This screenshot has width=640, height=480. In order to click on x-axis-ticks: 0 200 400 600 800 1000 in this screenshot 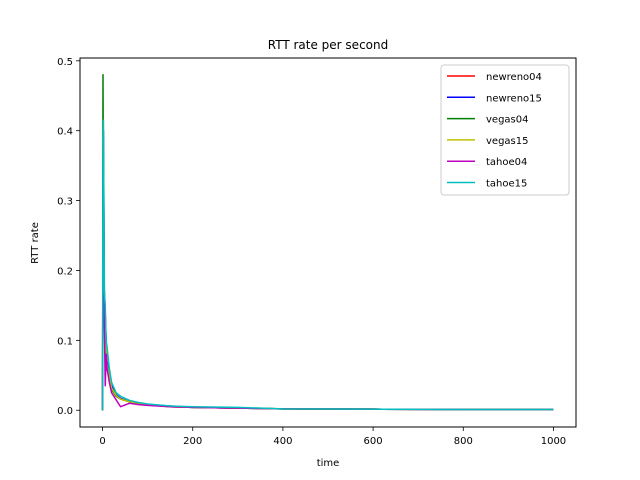, I will do `click(332, 437)`.